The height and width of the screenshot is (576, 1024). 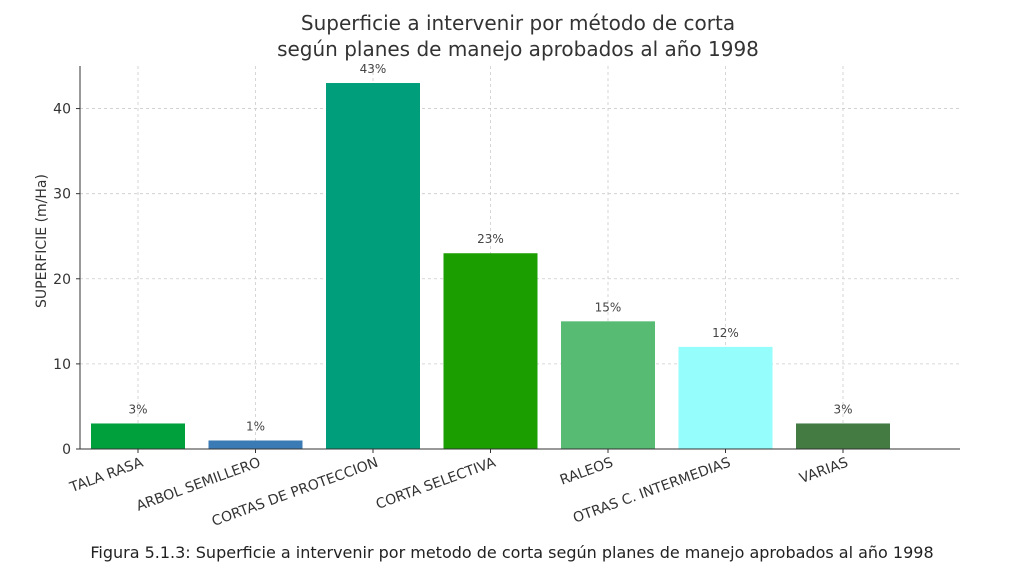 I want to click on x-tick-label: TALA RASA, so click(x=106, y=476).